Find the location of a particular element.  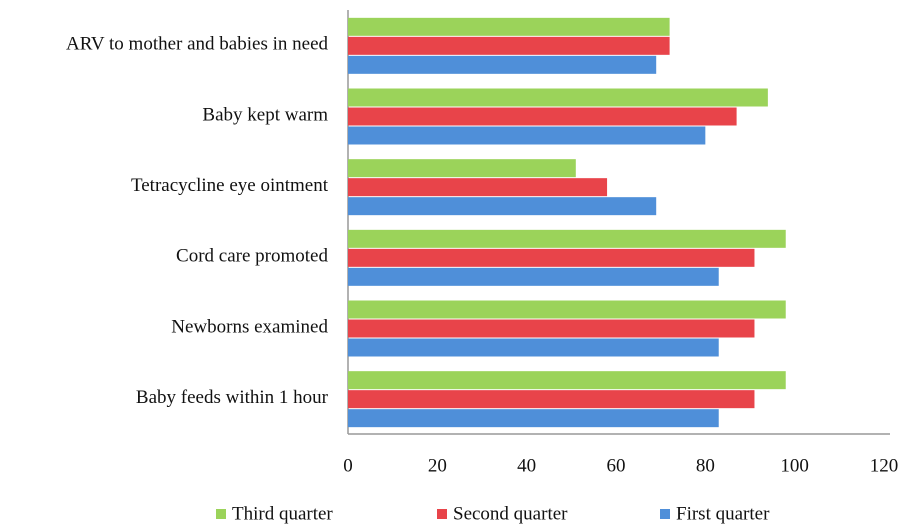

x-tick-label: 80 is located at coordinates (705, 465).